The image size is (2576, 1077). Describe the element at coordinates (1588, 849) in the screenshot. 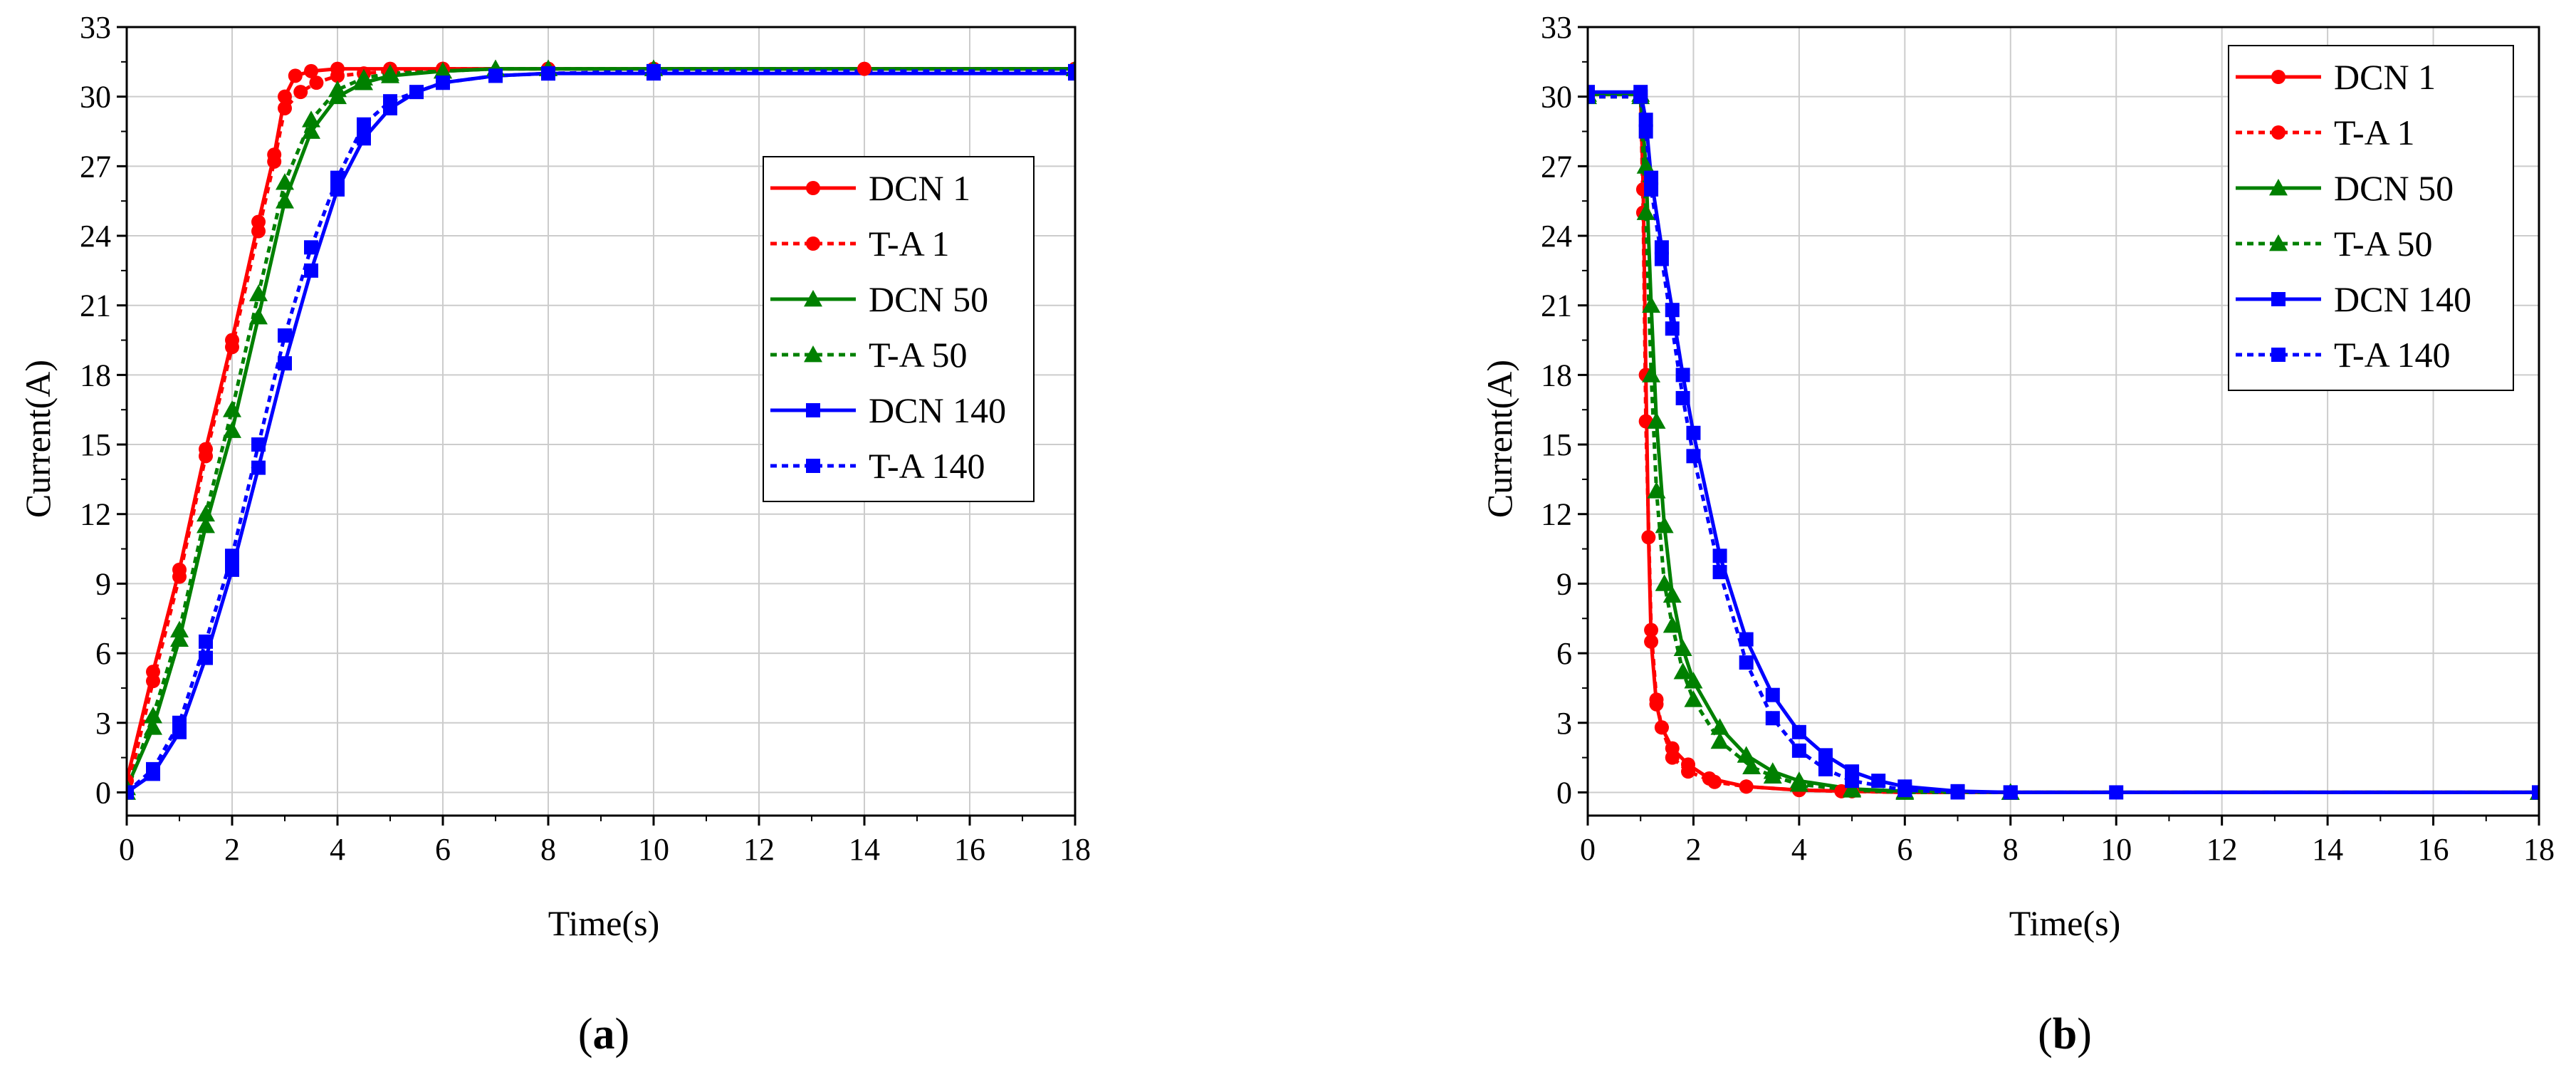

I see `x-tick-label: 0` at that location.